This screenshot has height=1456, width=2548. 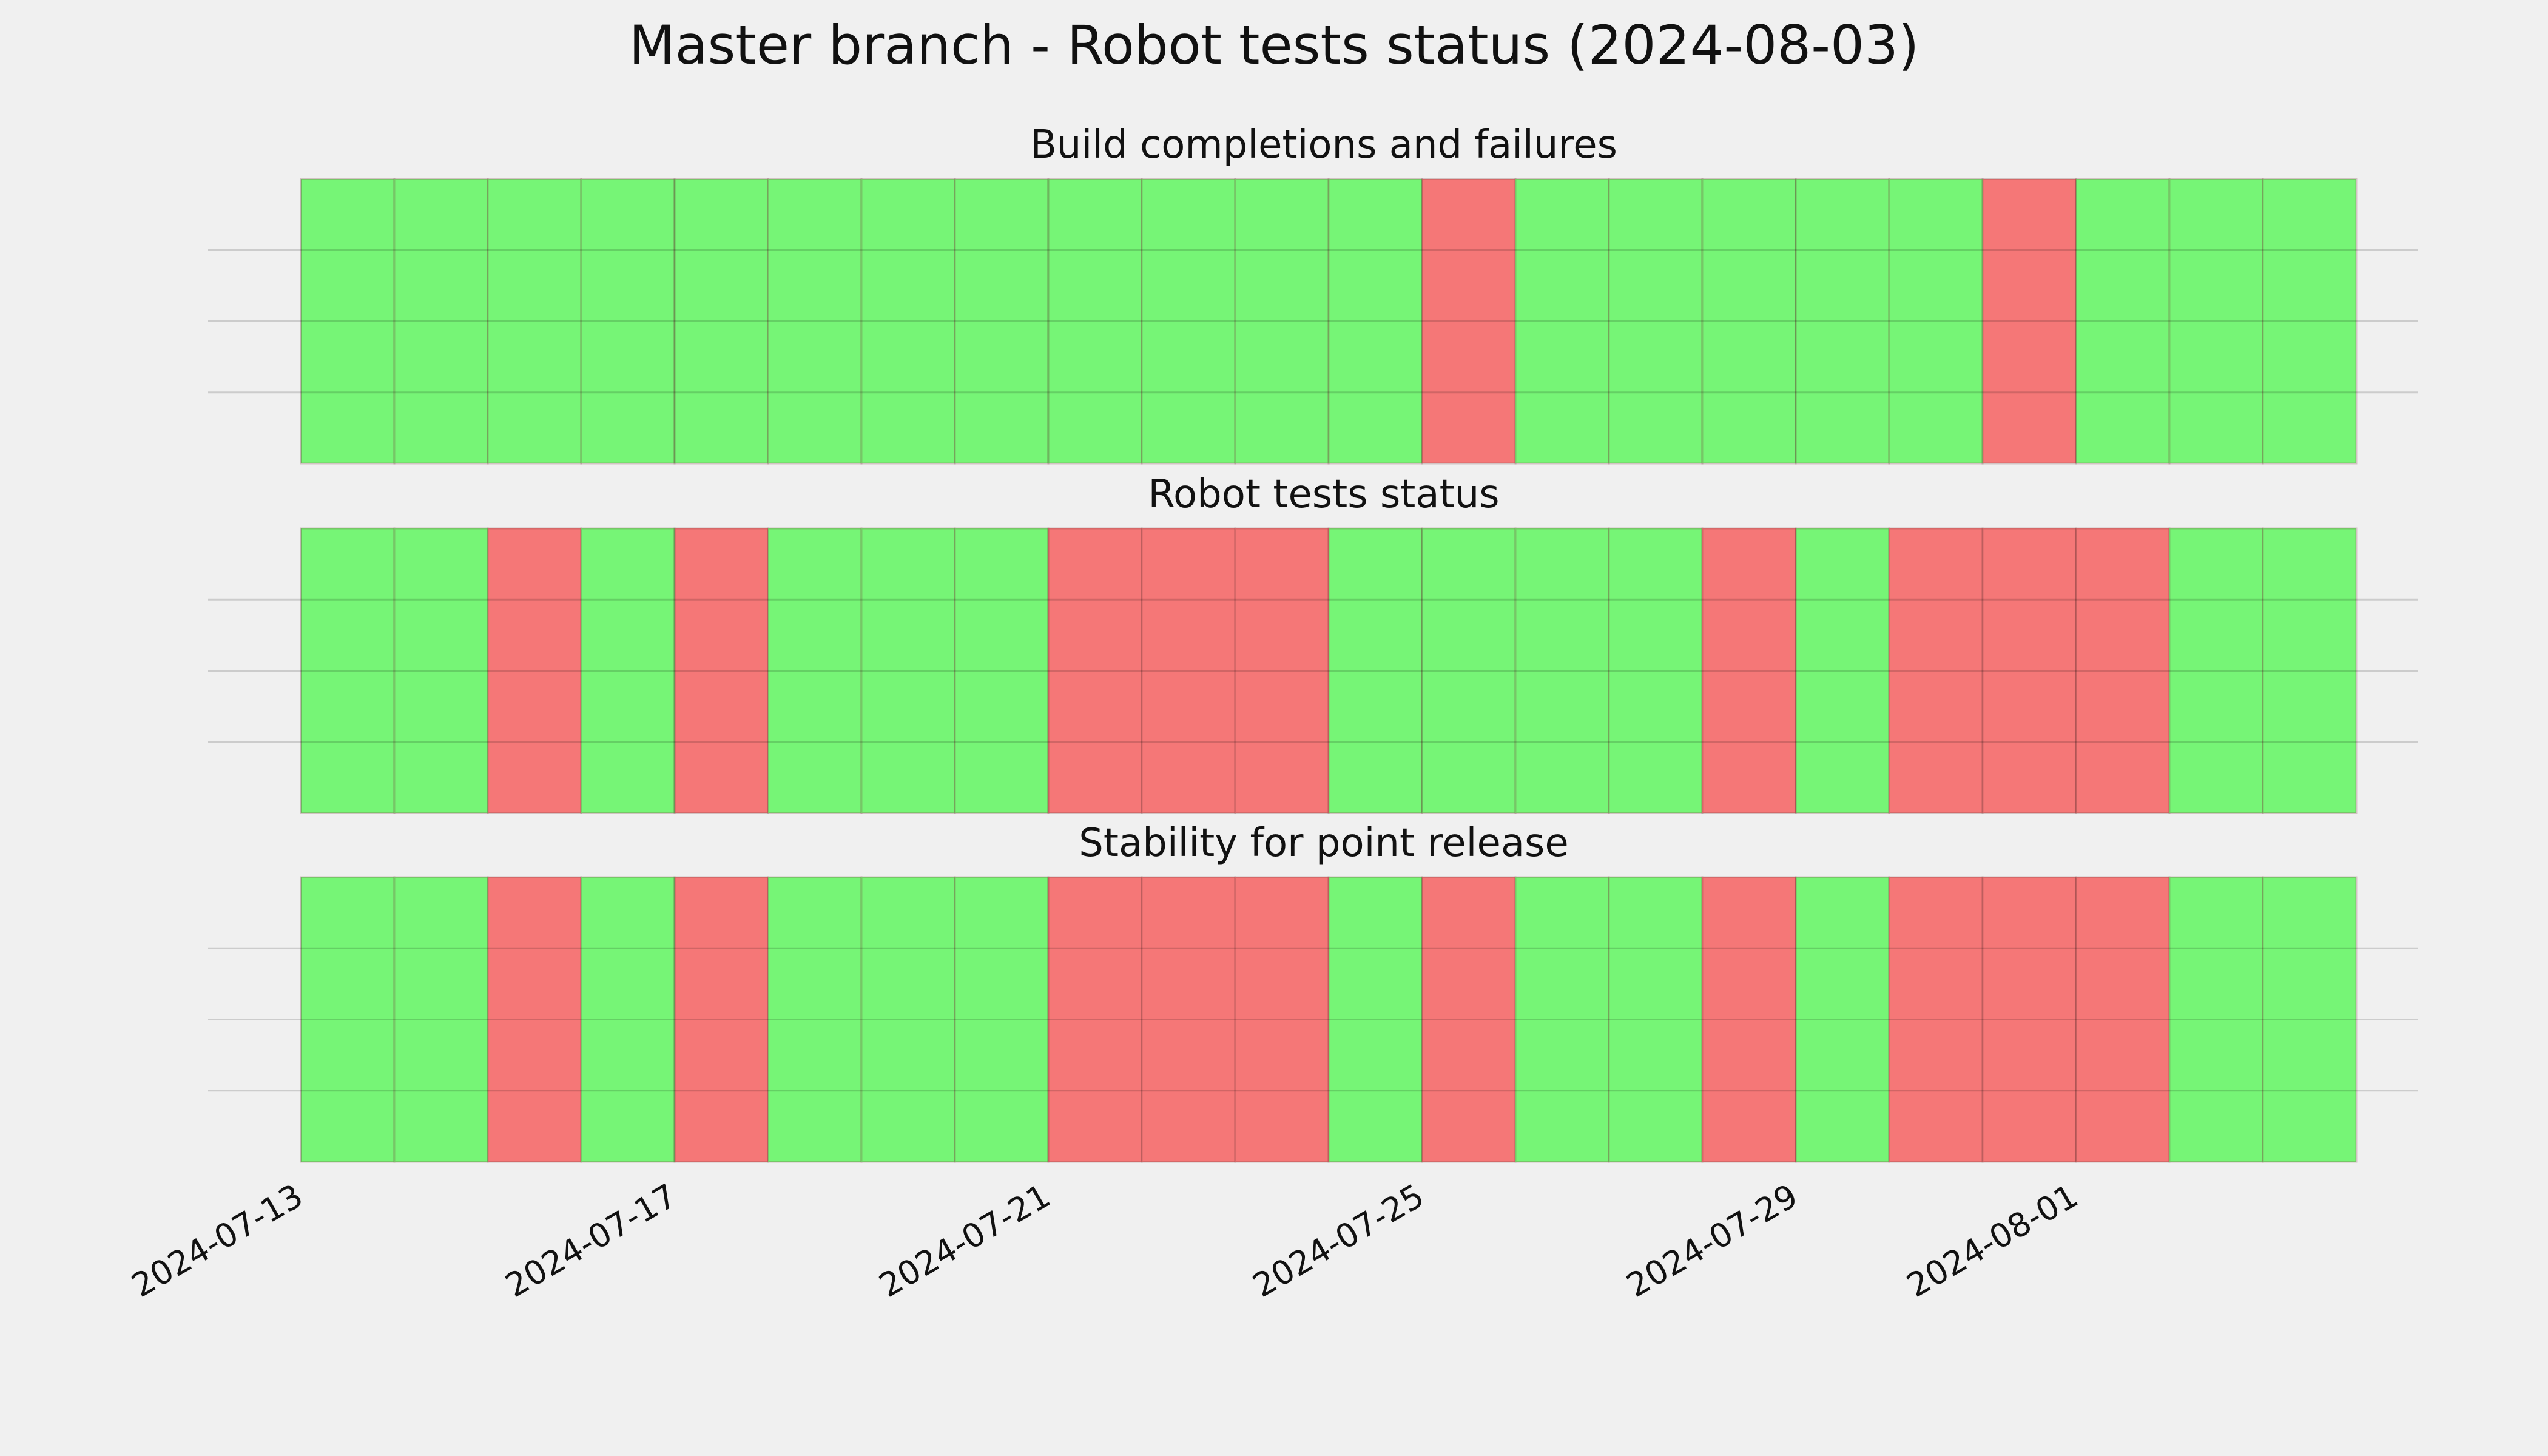 I want to click on panel-title: Build completions and failures, so click(x=1323, y=145).